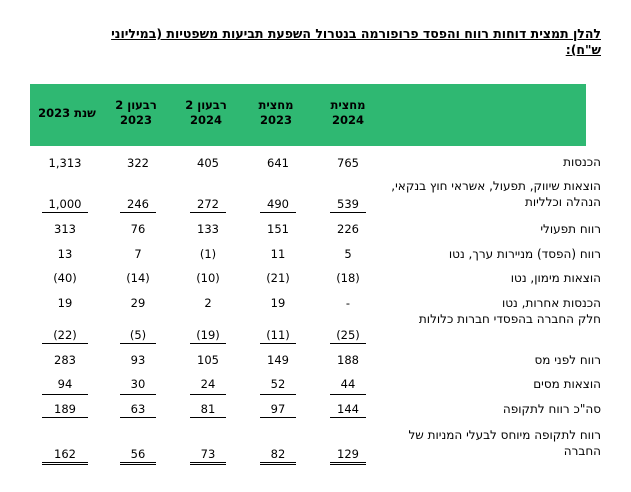 This screenshot has width=631, height=492. What do you see at coordinates (504, 443) in the screenshot?
I see `row-label-attributable-profit: רווח לתקופה מיוחס לבעלי המניות של החברה` at bounding box center [504, 443].